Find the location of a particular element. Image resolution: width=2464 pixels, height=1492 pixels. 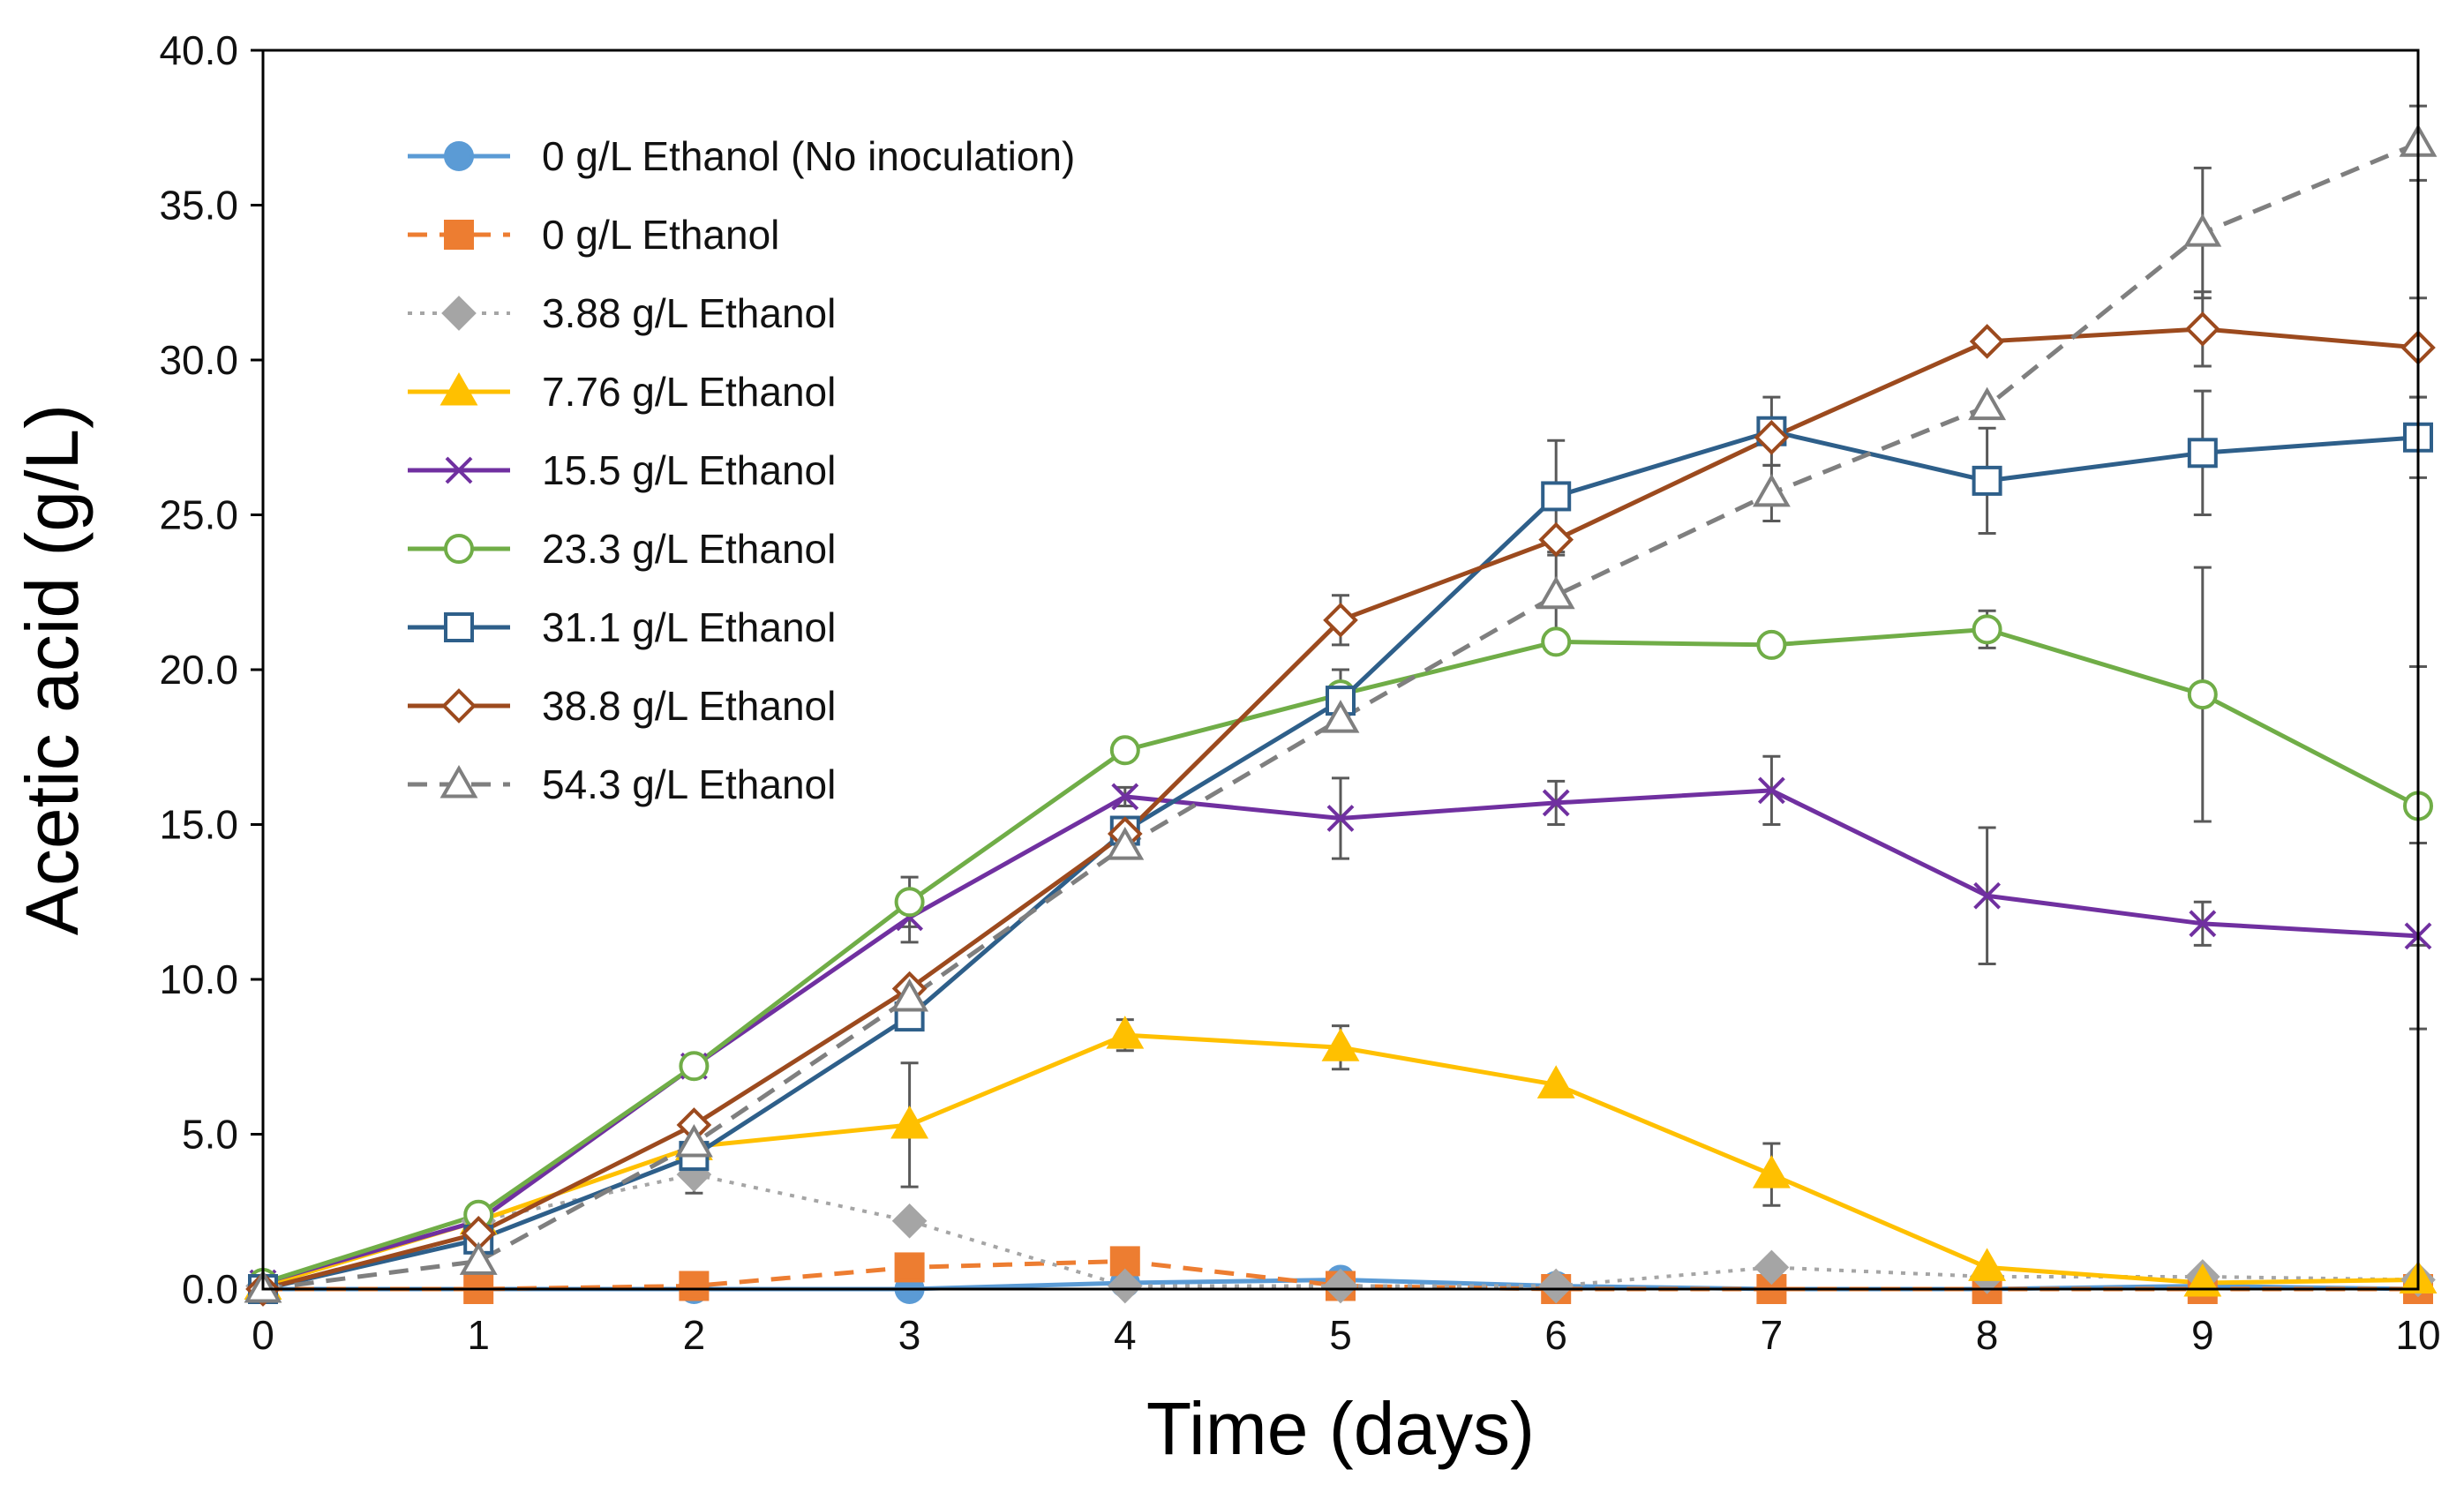

legend-item: 7.76 g/L Ethanol is located at coordinates (622, 392).